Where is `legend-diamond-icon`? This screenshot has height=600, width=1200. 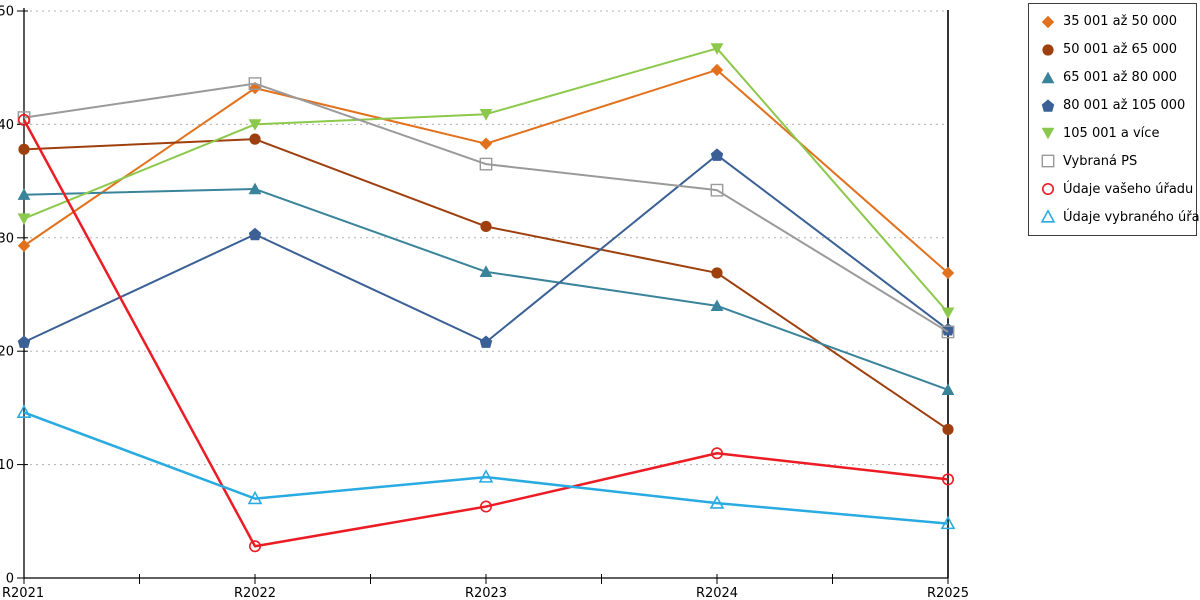 legend-diamond-icon is located at coordinates (1048, 22).